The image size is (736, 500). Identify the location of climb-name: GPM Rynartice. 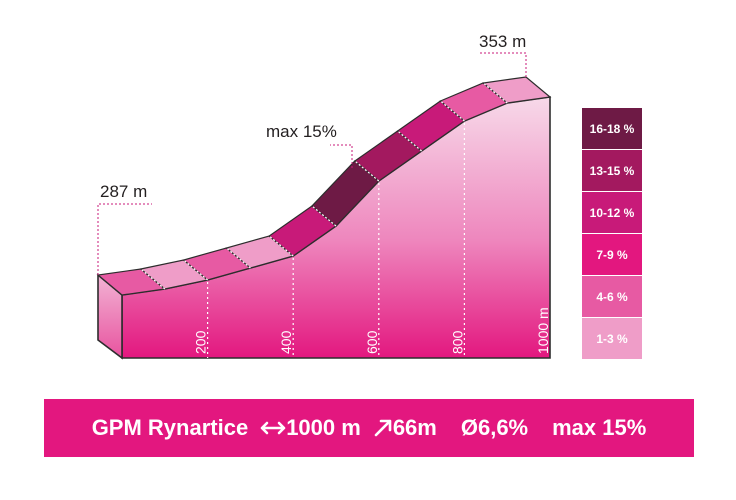
(170, 427).